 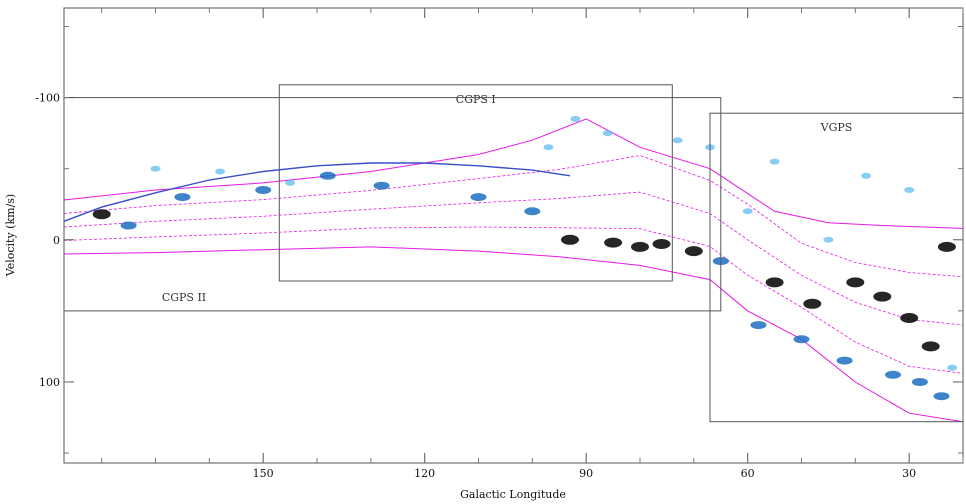 I want to click on x-tick-label-3: 90, so click(x=586, y=473).